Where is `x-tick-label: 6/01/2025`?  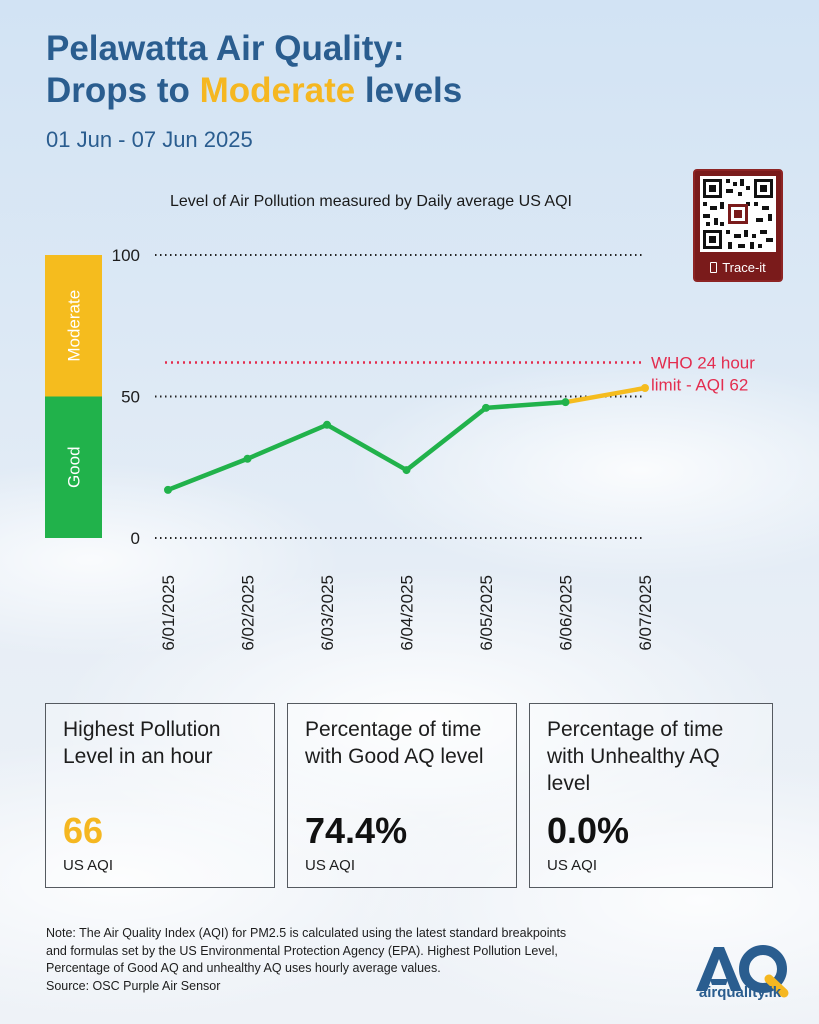 x-tick-label: 6/01/2025 is located at coordinates (168, 613).